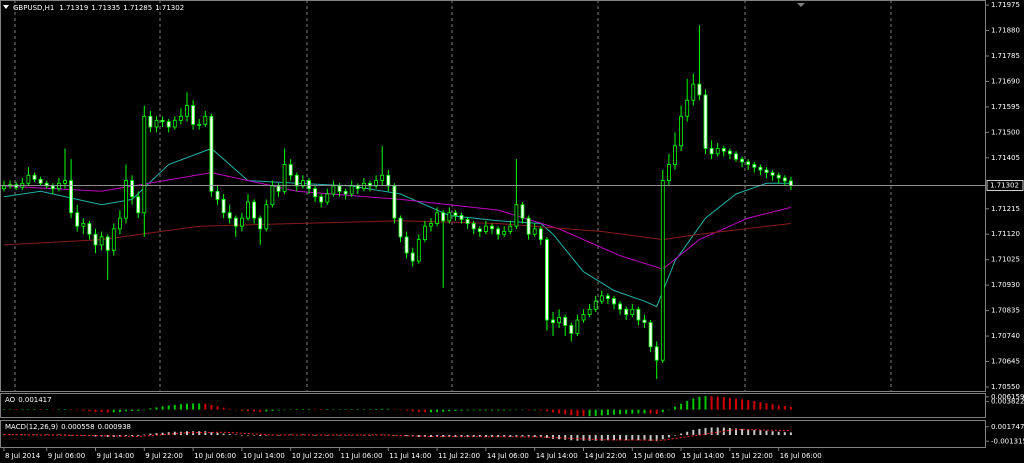  I want to click on macd-name: MACD(12,26,9), so click(31, 427).